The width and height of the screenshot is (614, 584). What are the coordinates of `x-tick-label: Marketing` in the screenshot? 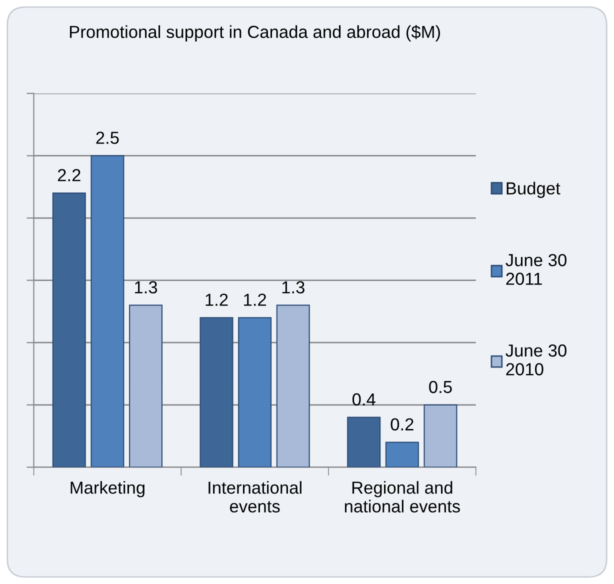 It's located at (107, 489).